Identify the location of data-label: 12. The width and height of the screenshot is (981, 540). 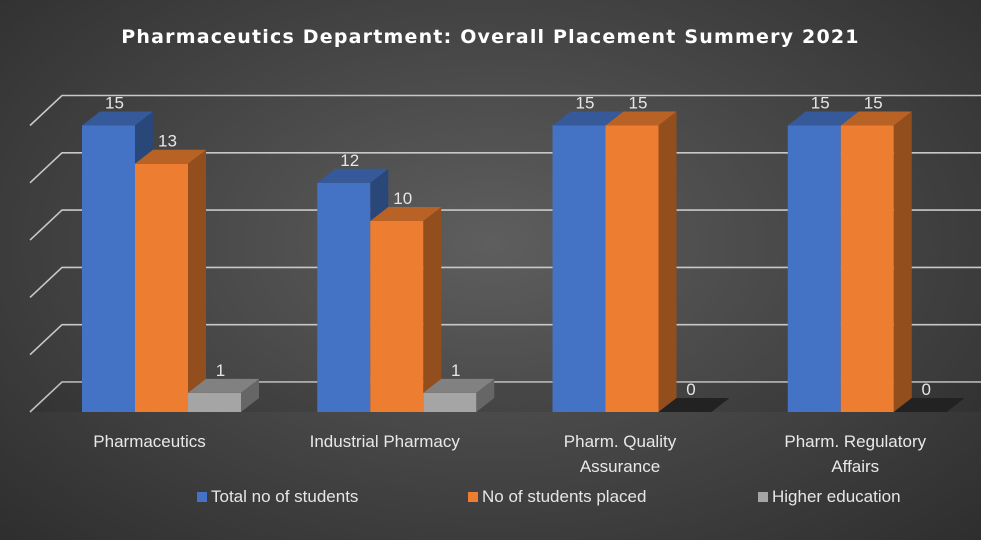
(349, 160).